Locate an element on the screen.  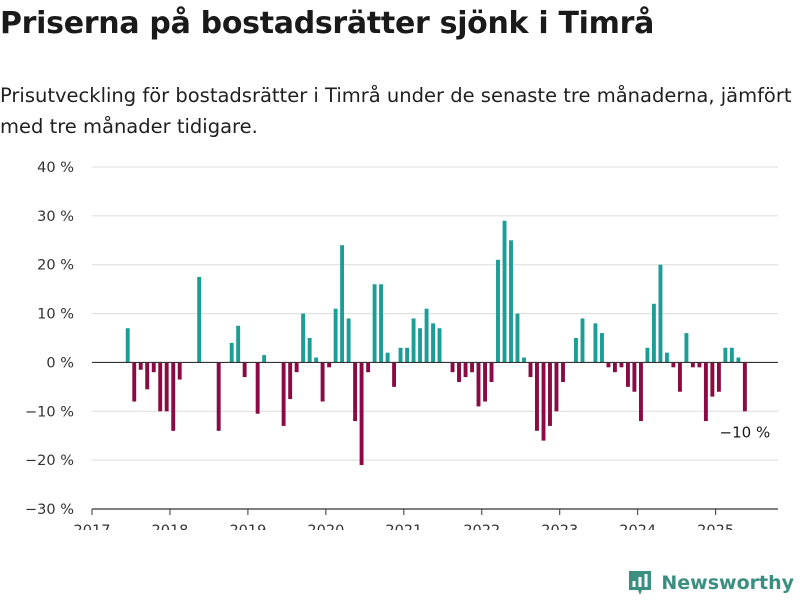
y-tick-label: −10 % is located at coordinates (49, 412).